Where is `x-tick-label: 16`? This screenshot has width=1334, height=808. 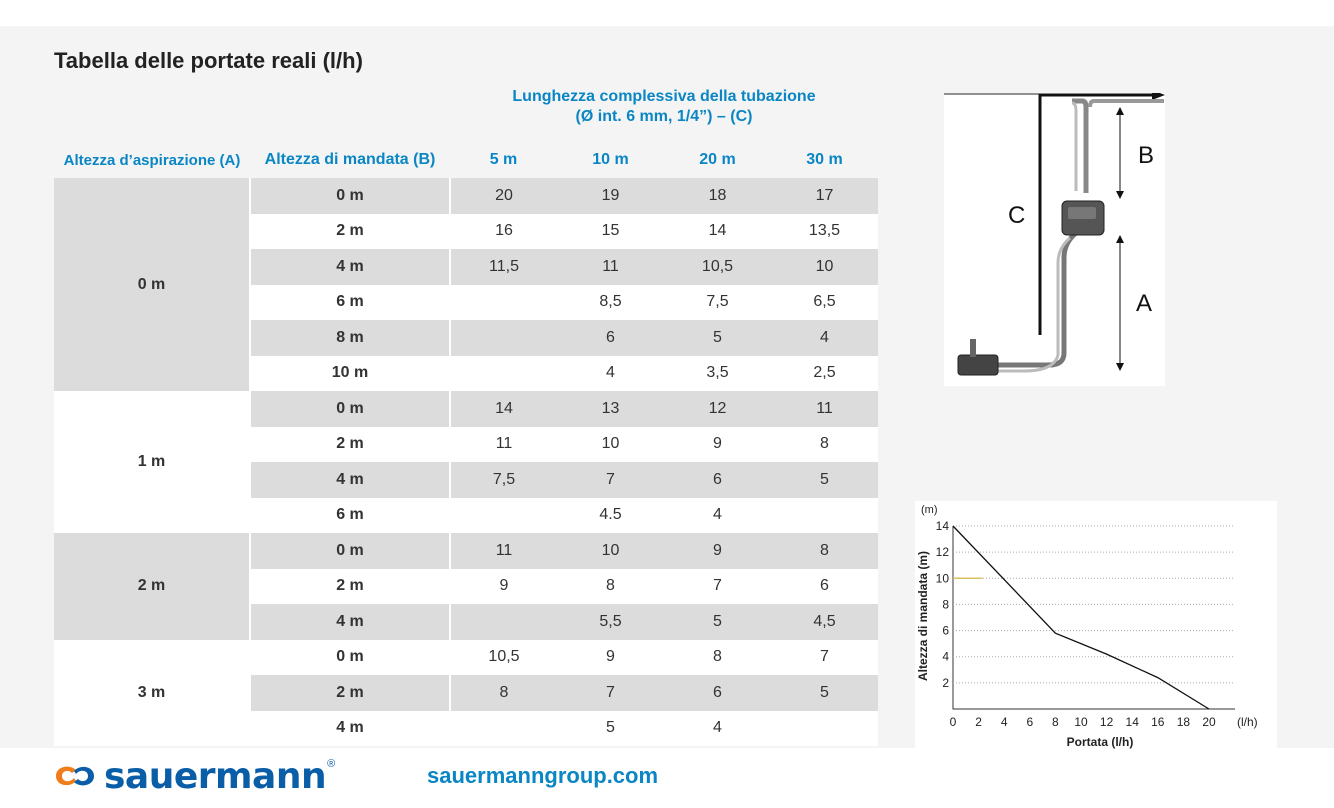
x-tick-label: 16 is located at coordinates (1158, 722).